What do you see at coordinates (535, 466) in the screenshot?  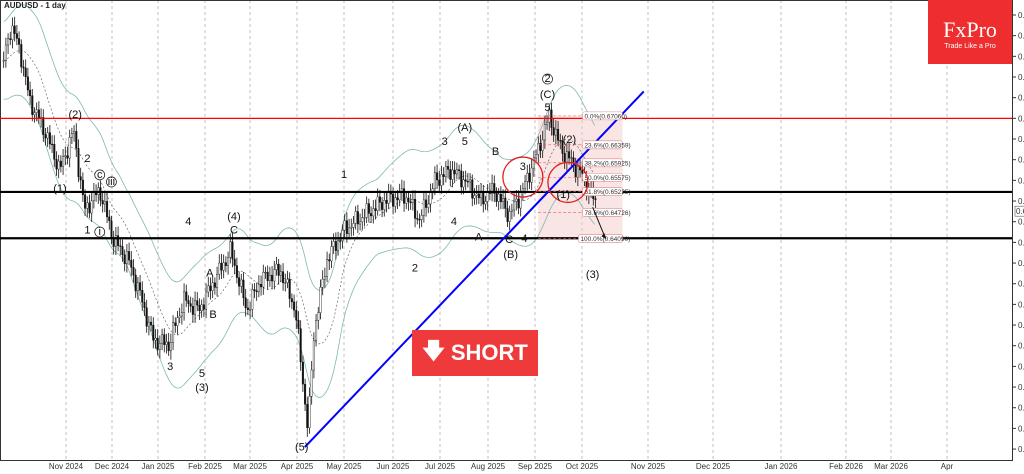 I see `x-tick-label: Sep 2025` at bounding box center [535, 466].